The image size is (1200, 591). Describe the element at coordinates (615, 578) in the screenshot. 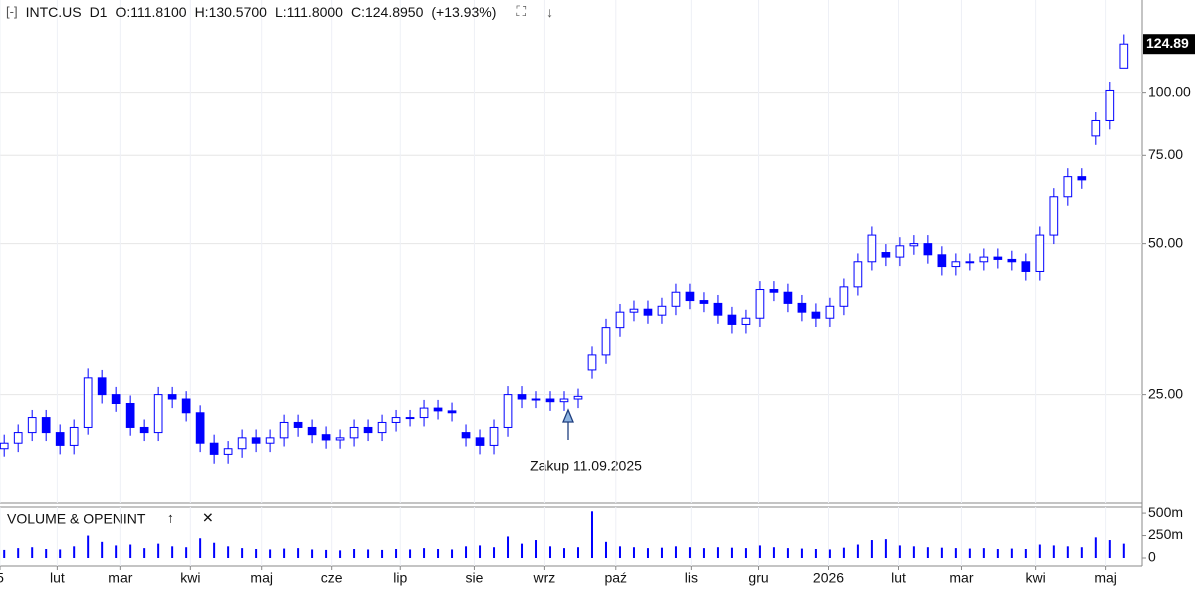

I see `x-tick-label: paź` at that location.